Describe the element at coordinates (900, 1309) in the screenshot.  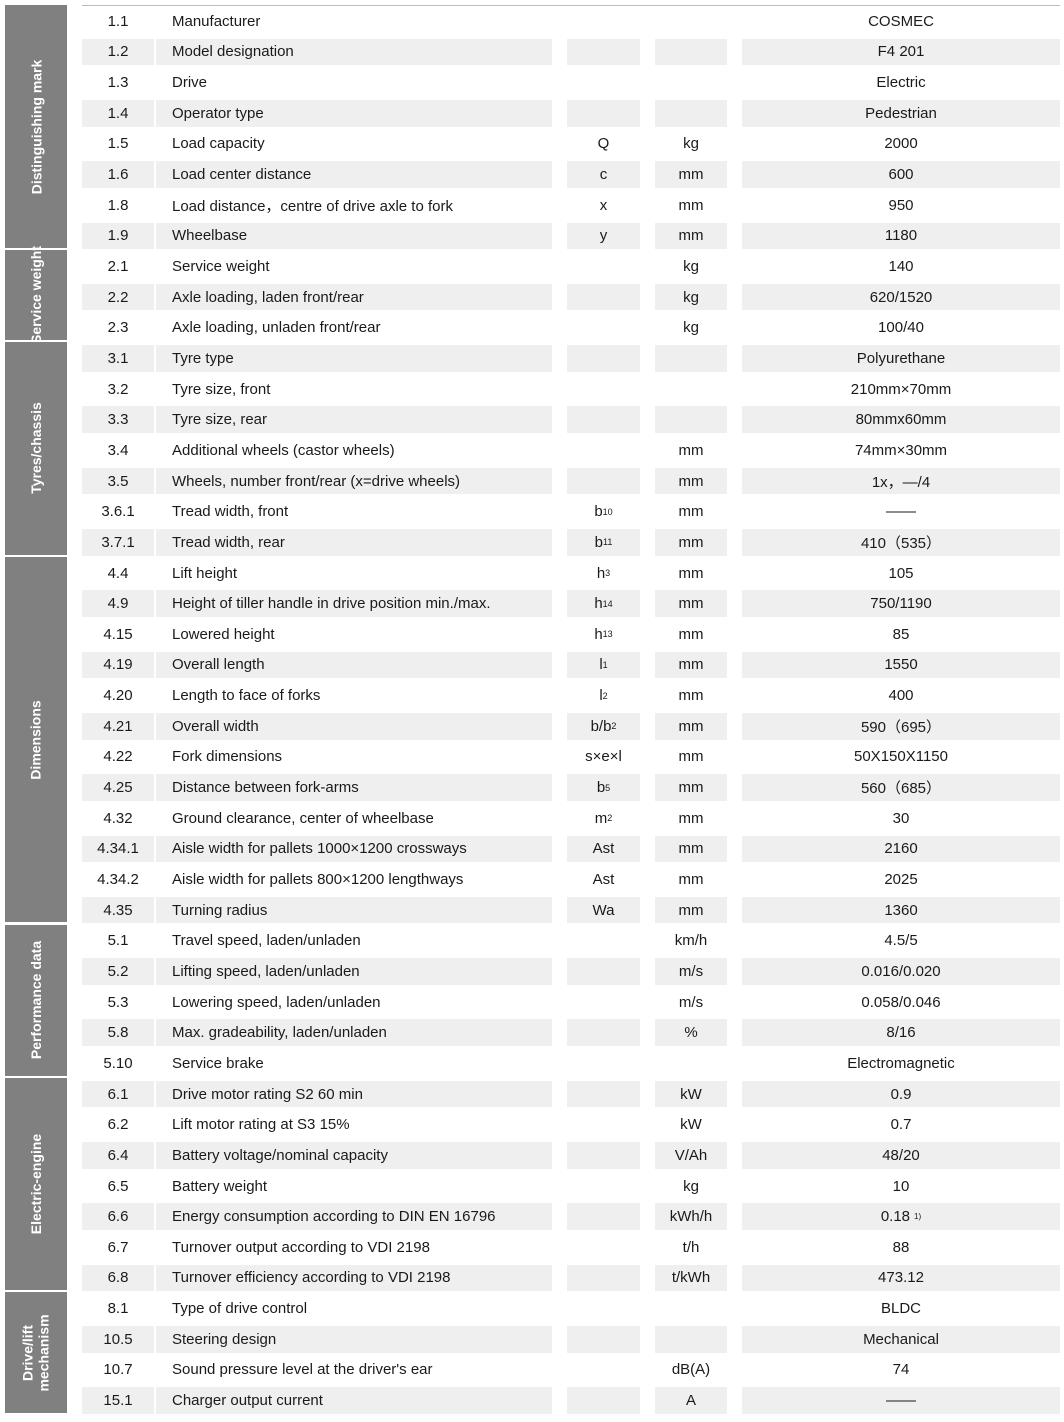
I see `value-text: BLDC` at that location.